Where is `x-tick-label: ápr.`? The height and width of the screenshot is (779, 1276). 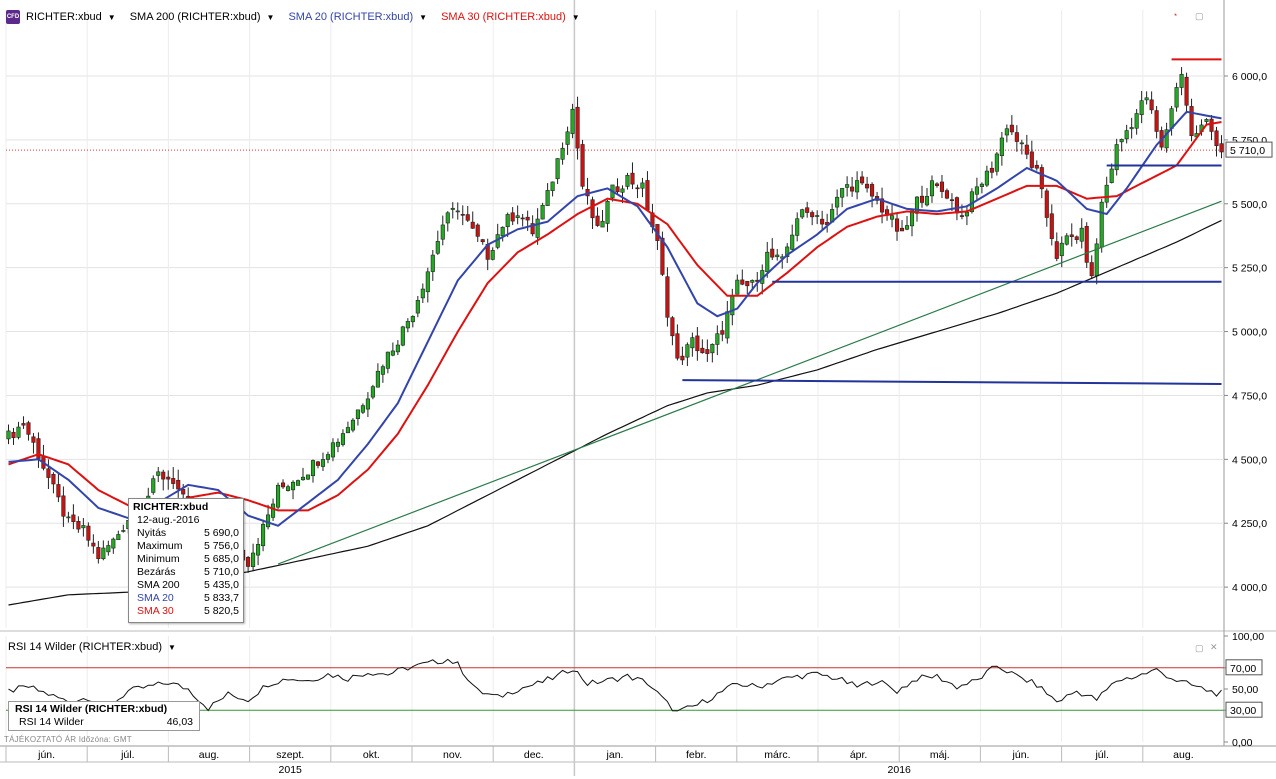 x-tick-label: ápr. is located at coordinates (859, 755).